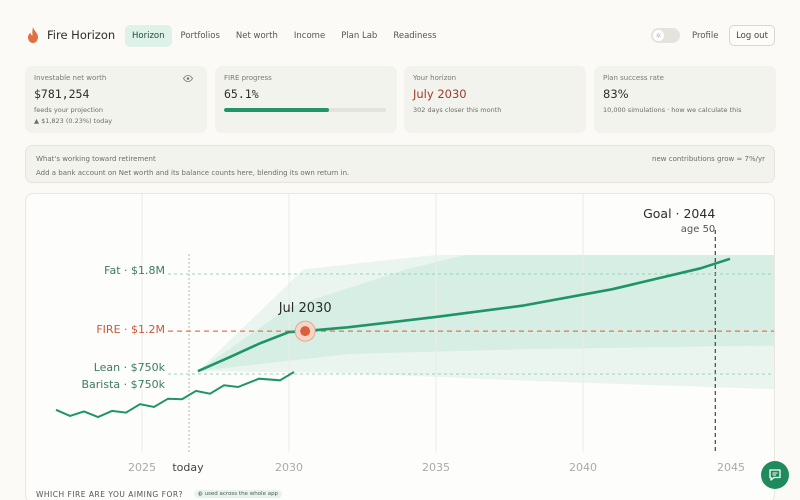 The height and width of the screenshot is (500, 800). I want to click on horizon-value: July 2030, so click(440, 94).